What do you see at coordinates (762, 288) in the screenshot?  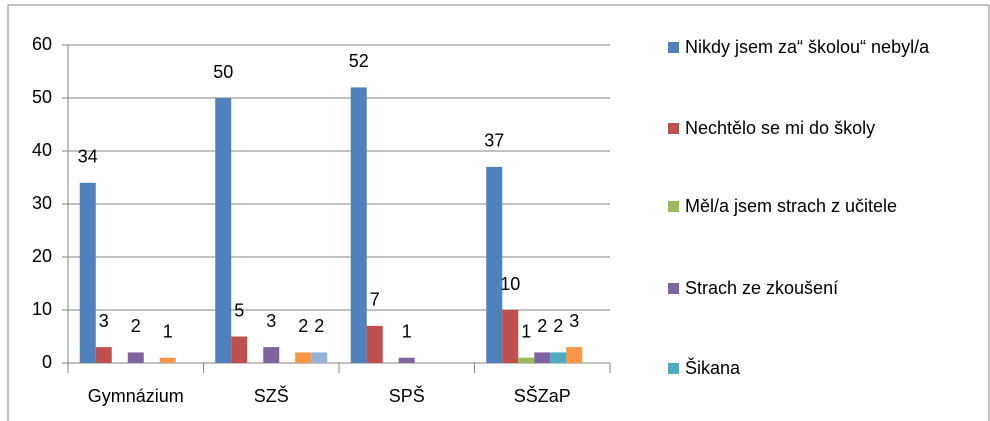 I see `legend-label: Strach ze zkoušení` at bounding box center [762, 288].